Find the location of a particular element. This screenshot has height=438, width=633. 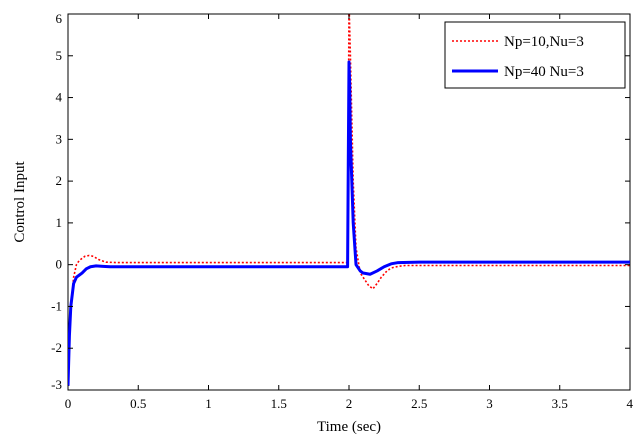

y-tick-label: -2 is located at coordinates (56, 347).